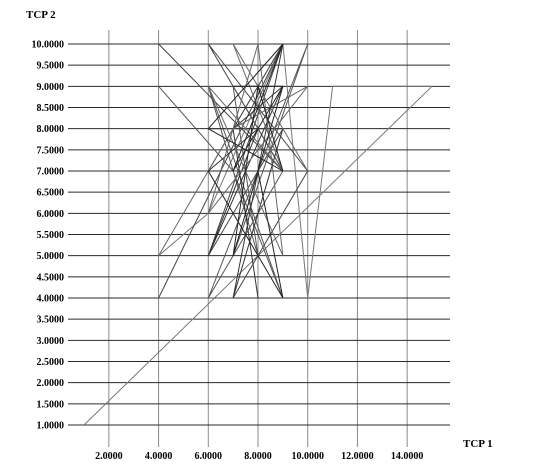 Image resolution: width=533 pixels, height=475 pixels. What do you see at coordinates (51, 277) in the screenshot?
I see `y-tick-label: 4.5000` at bounding box center [51, 277].